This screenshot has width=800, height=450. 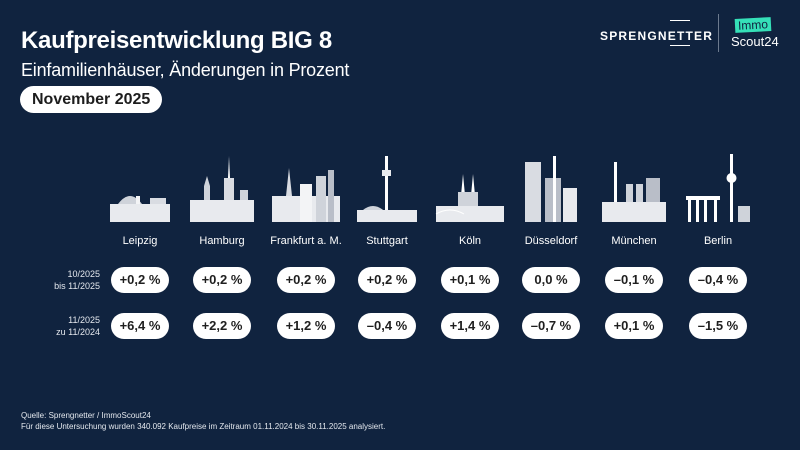 What do you see at coordinates (551, 280) in the screenshot?
I see `mom-change-badge: 0,0 %` at bounding box center [551, 280].